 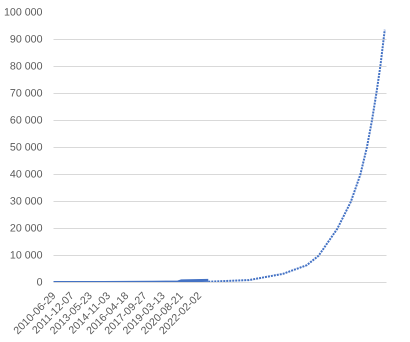 What do you see at coordinates (26, 256) in the screenshot?
I see `y-tick-label: 10 000` at bounding box center [26, 256].